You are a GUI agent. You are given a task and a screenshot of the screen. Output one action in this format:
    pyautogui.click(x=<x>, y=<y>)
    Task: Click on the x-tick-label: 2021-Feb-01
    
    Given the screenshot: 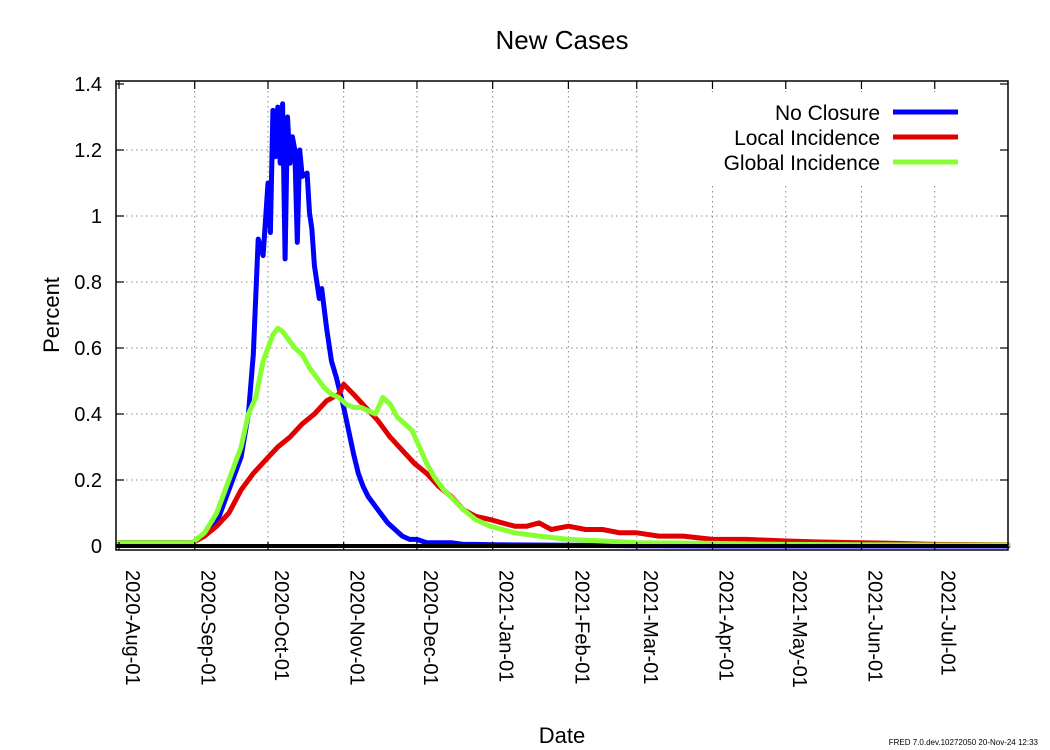 What is the action you would take?
    pyautogui.click(x=581, y=627)
    